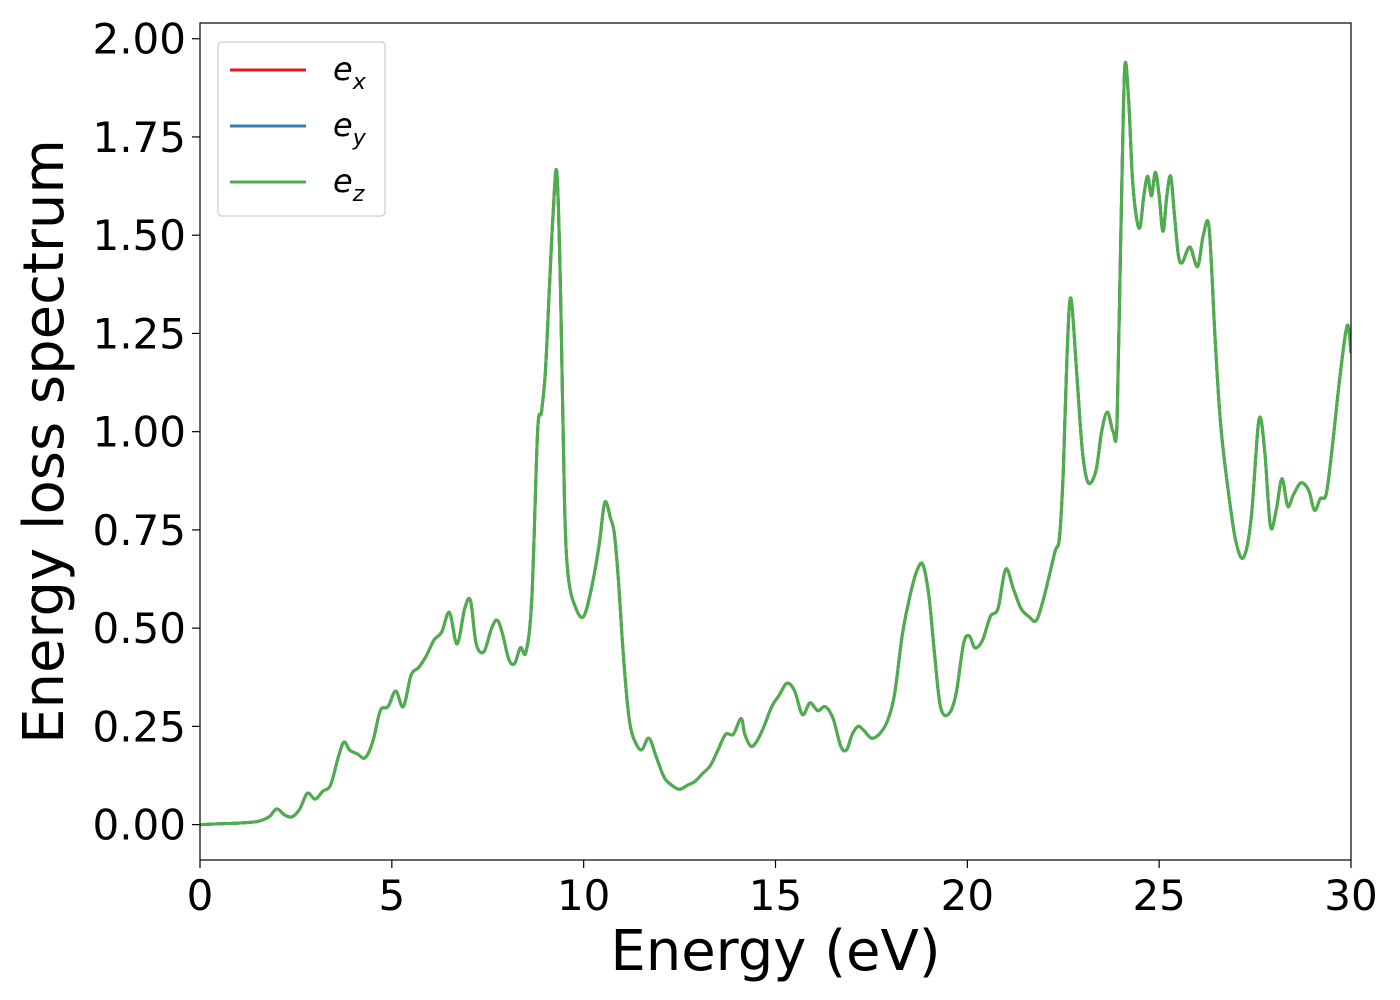  I want to click on y-tick-label: 0.75, so click(139, 530).